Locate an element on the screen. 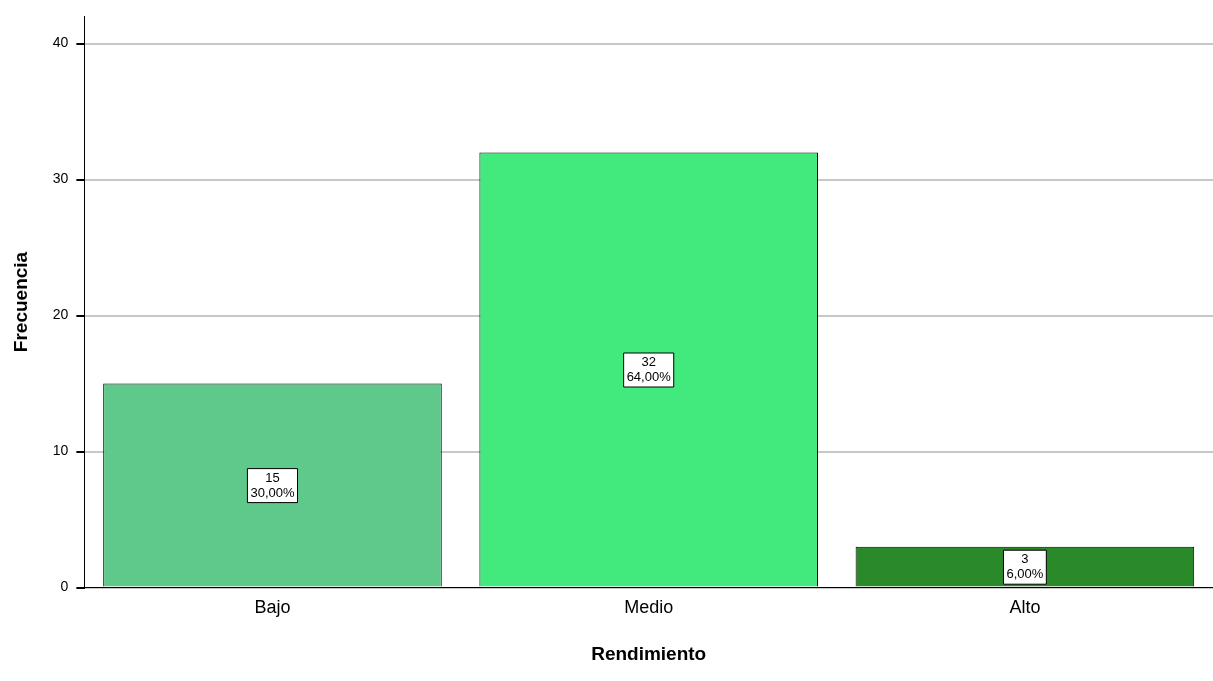  y-tick-label: 40 is located at coordinates (60, 42).